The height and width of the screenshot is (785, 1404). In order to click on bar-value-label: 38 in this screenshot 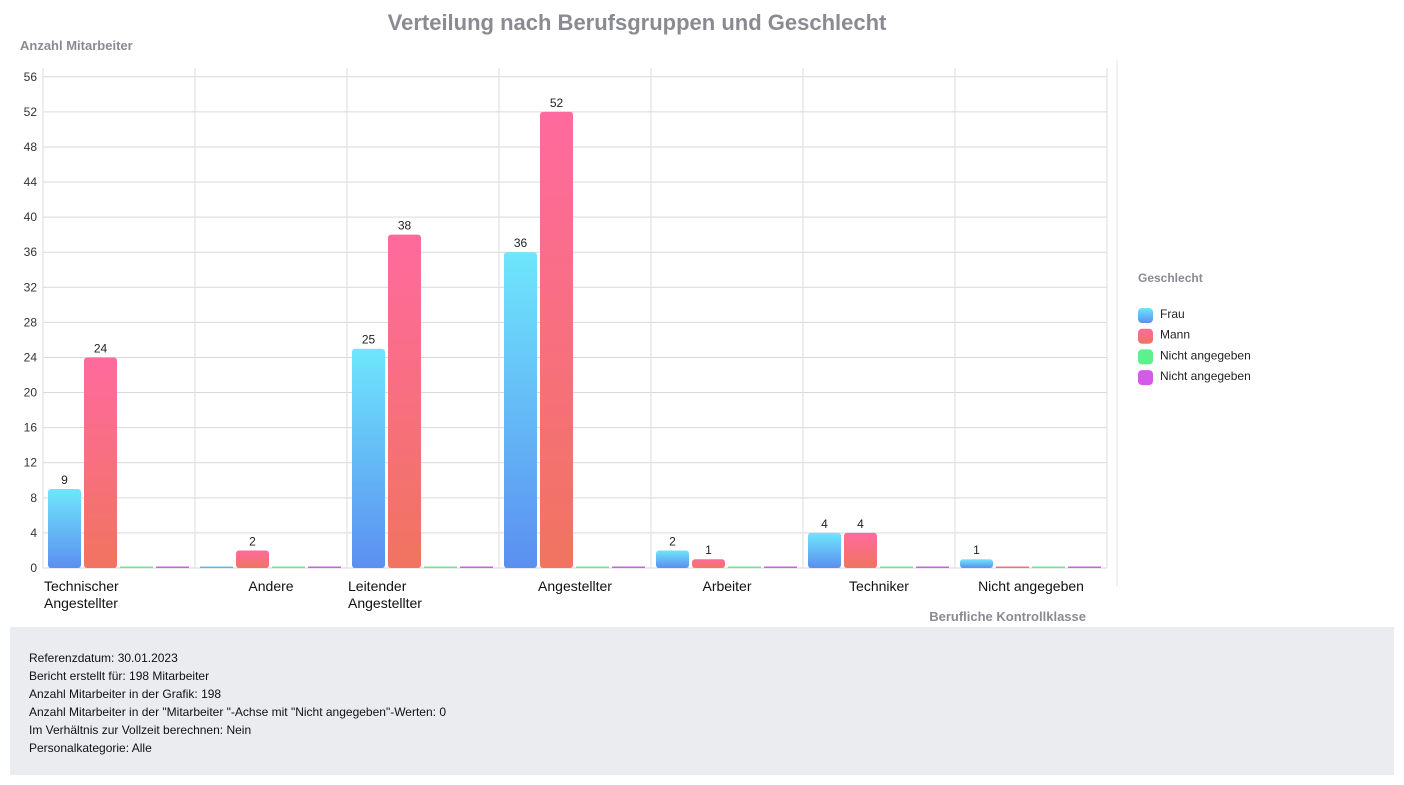, I will do `click(405, 226)`.